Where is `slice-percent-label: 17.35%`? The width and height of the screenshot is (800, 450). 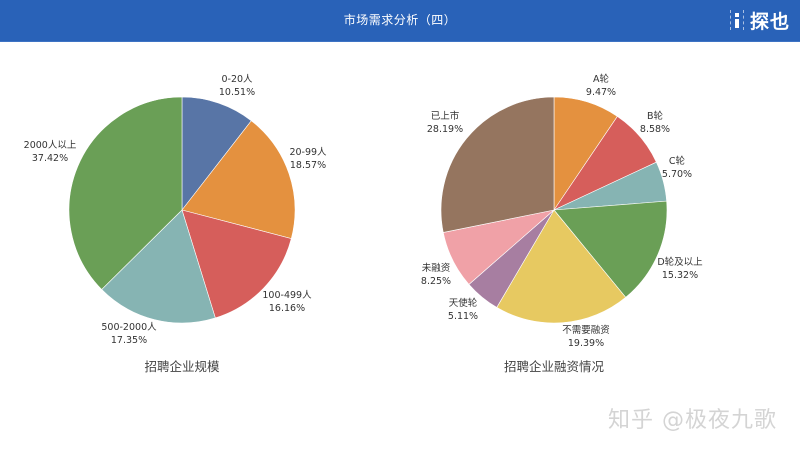
slice-percent-label: 17.35% is located at coordinates (129, 340).